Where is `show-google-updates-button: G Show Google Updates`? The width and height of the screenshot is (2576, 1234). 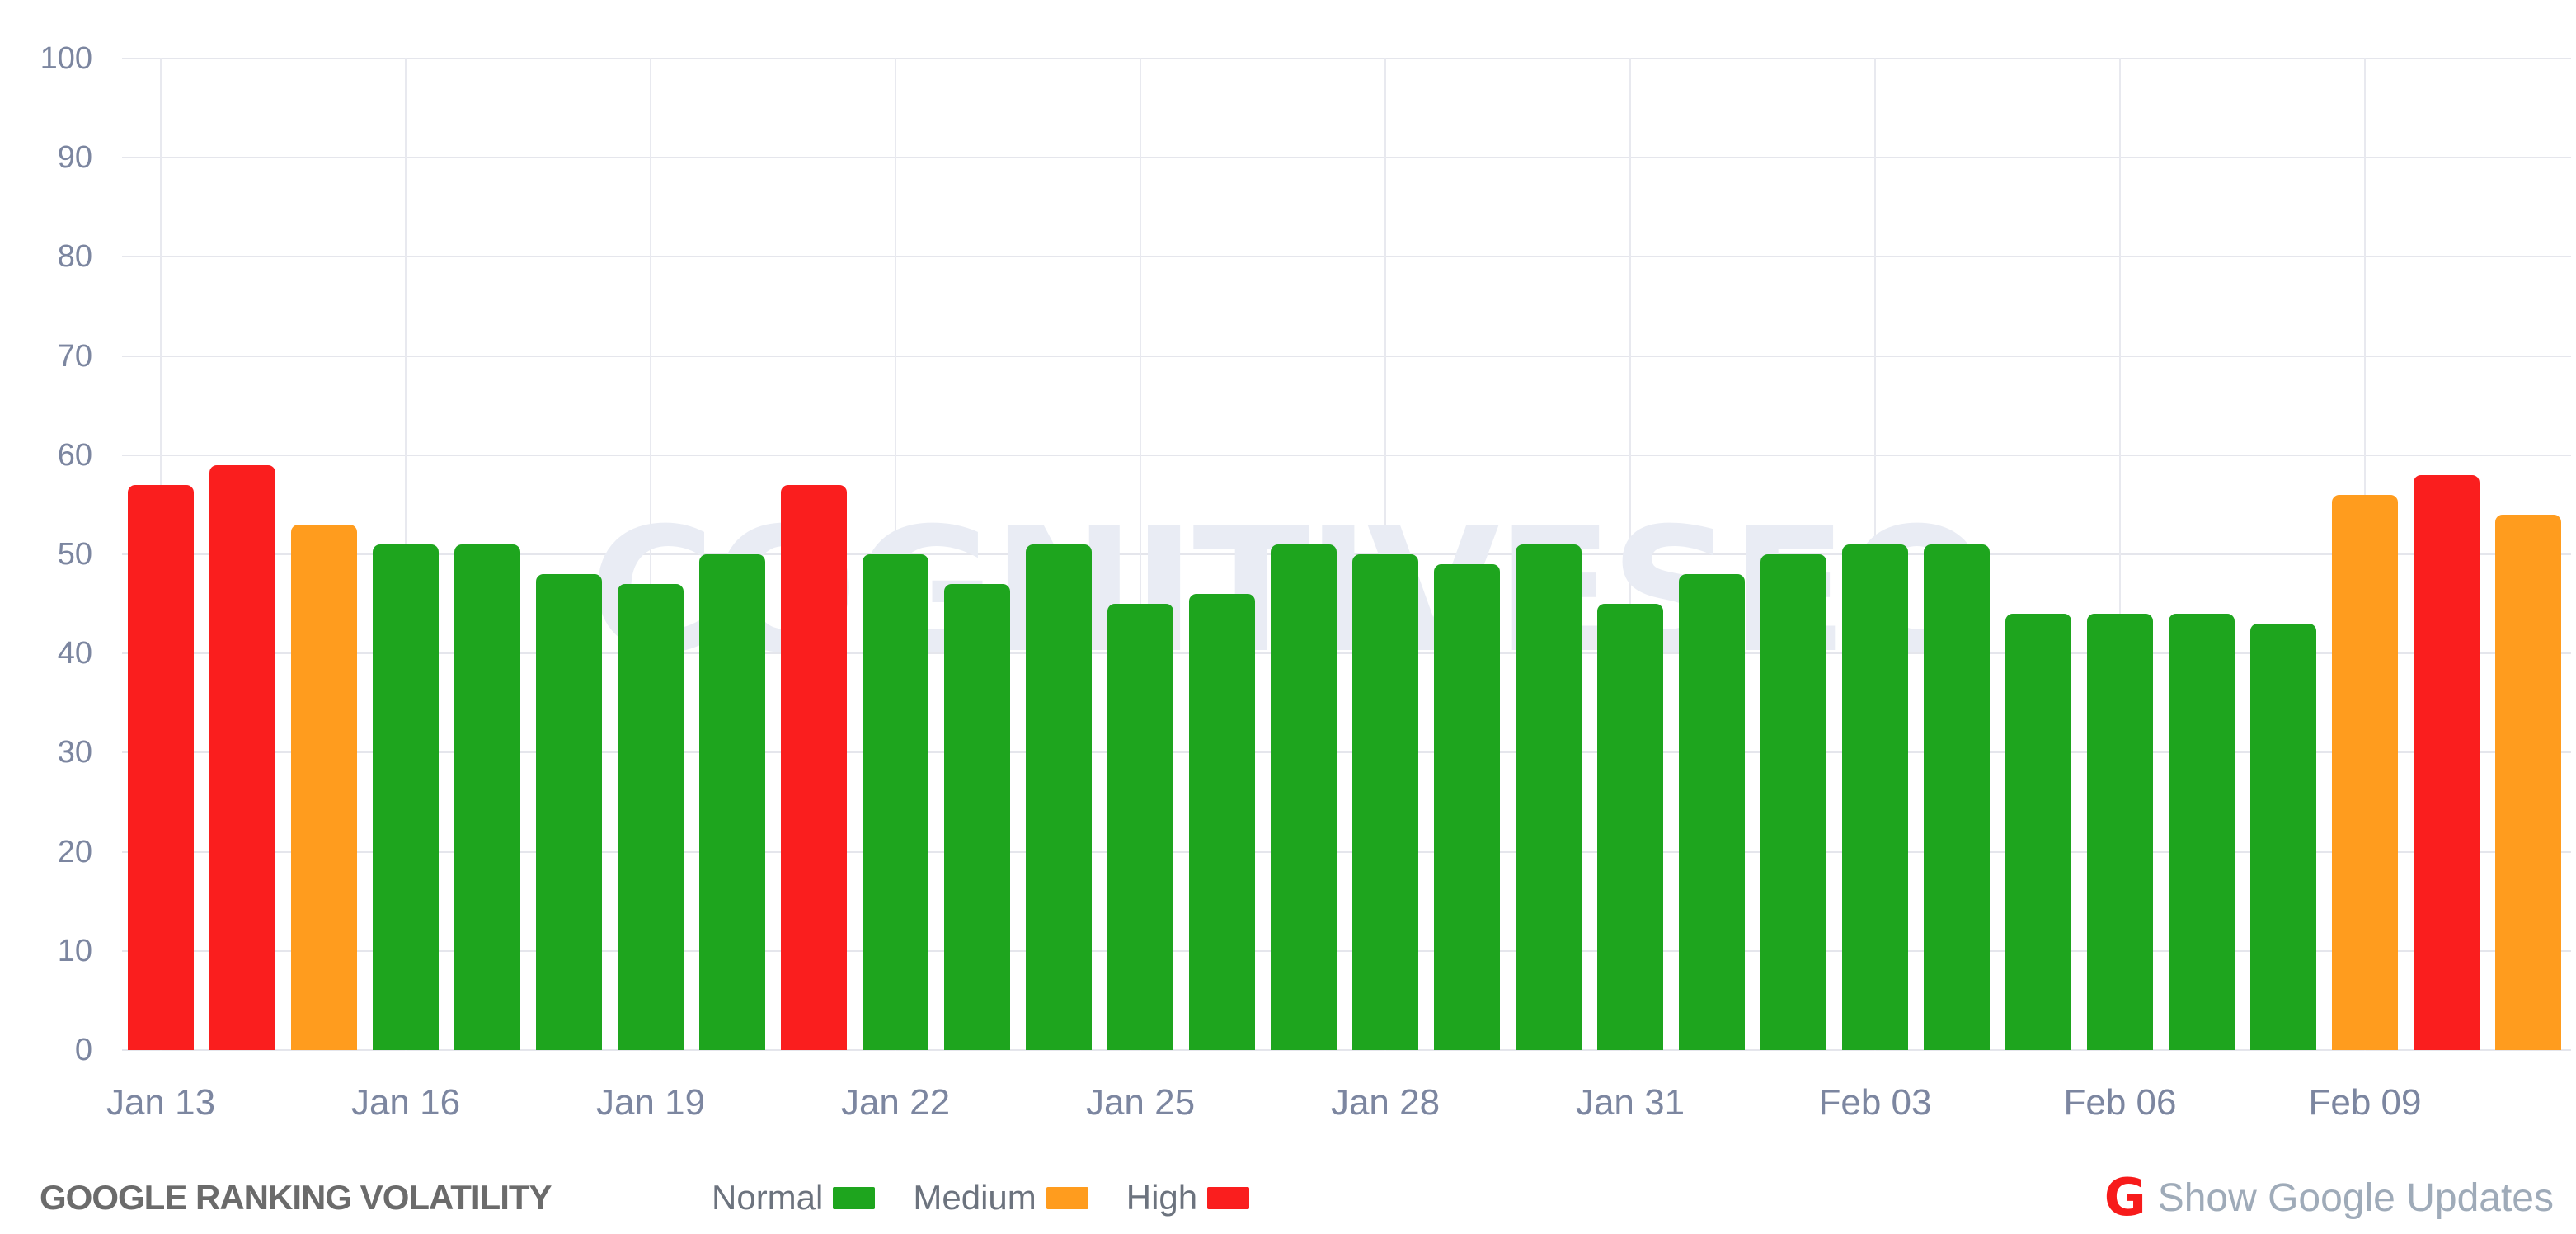 show-google-updates-button: G Show Google Updates is located at coordinates (2329, 1197).